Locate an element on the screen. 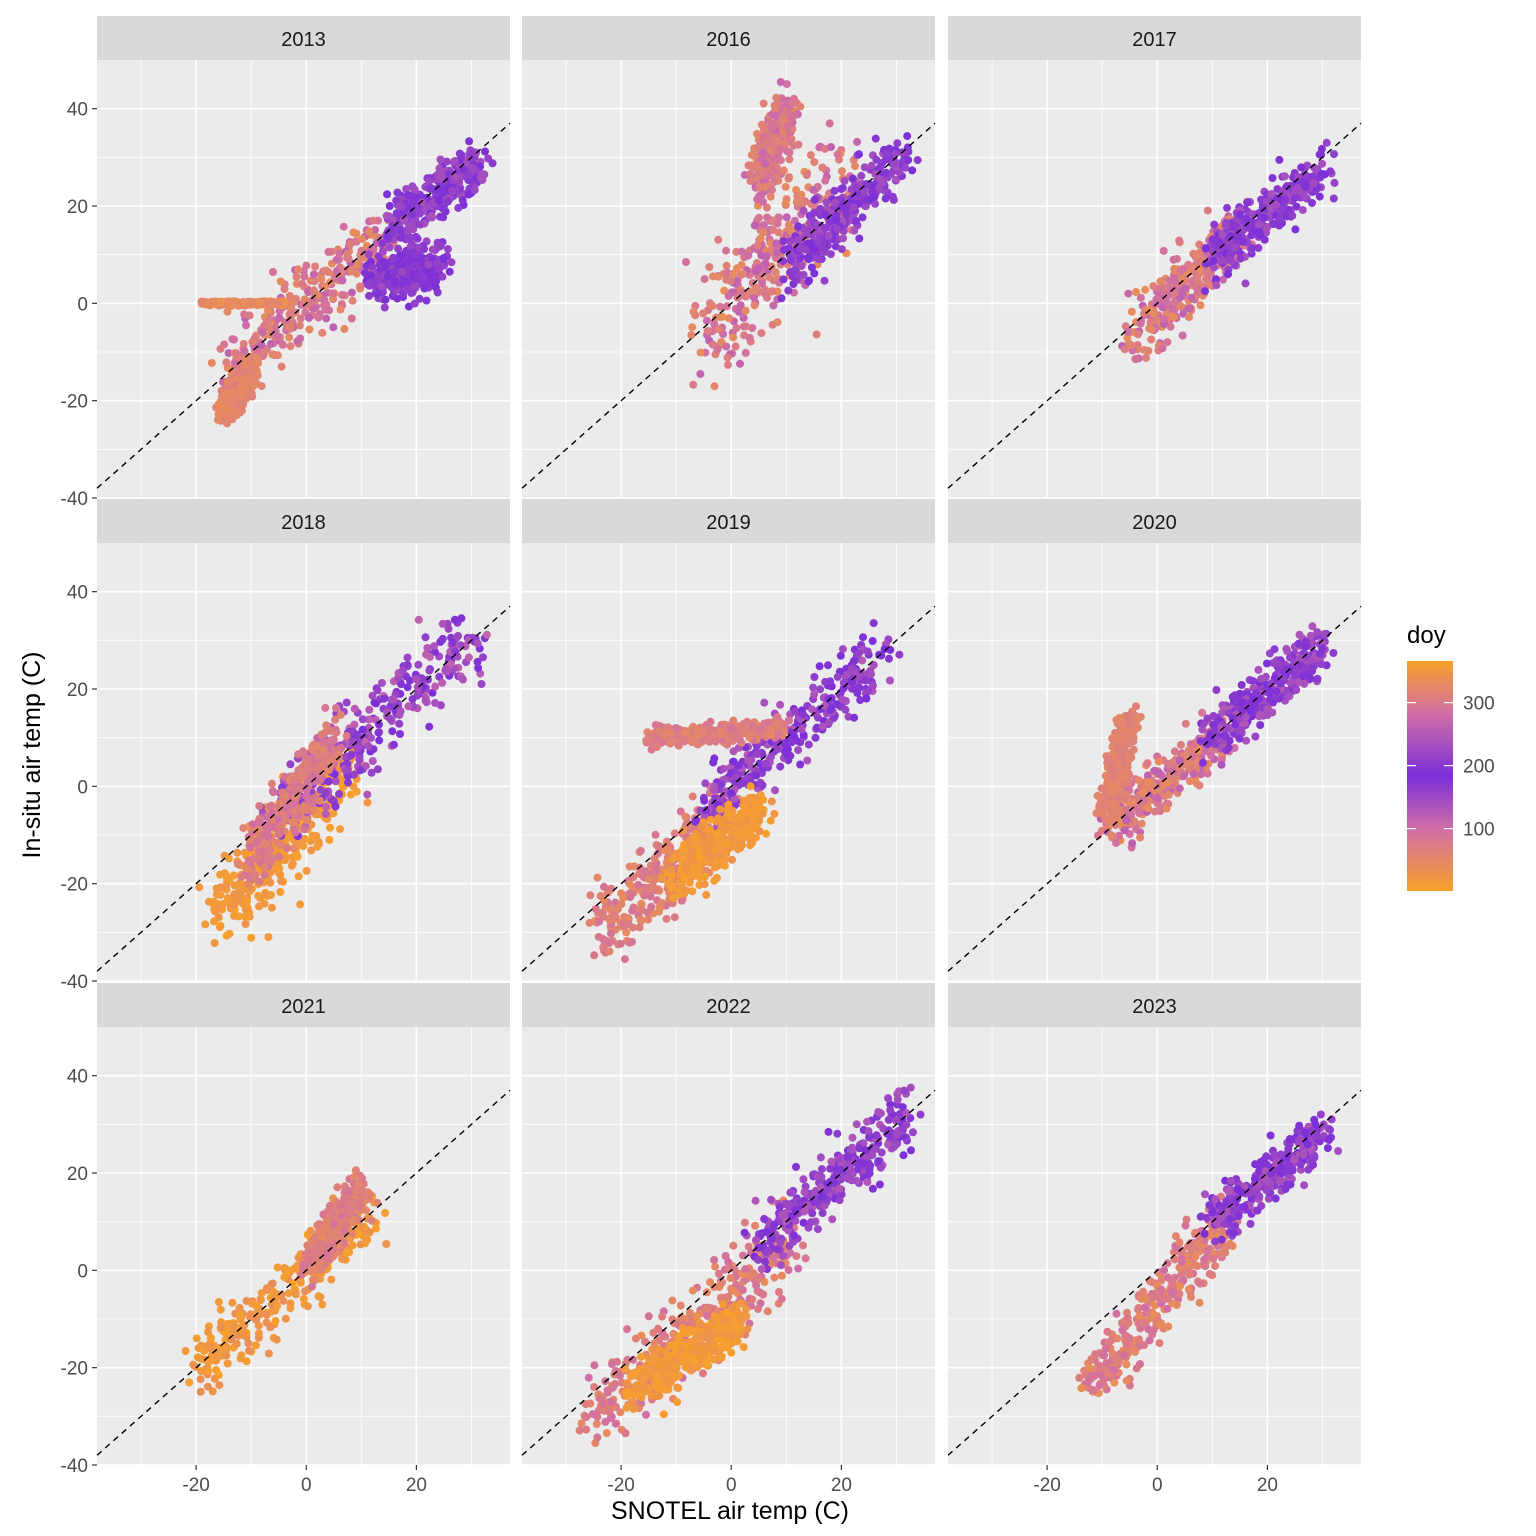  y-tick-label: 0 is located at coordinates (82, 304).